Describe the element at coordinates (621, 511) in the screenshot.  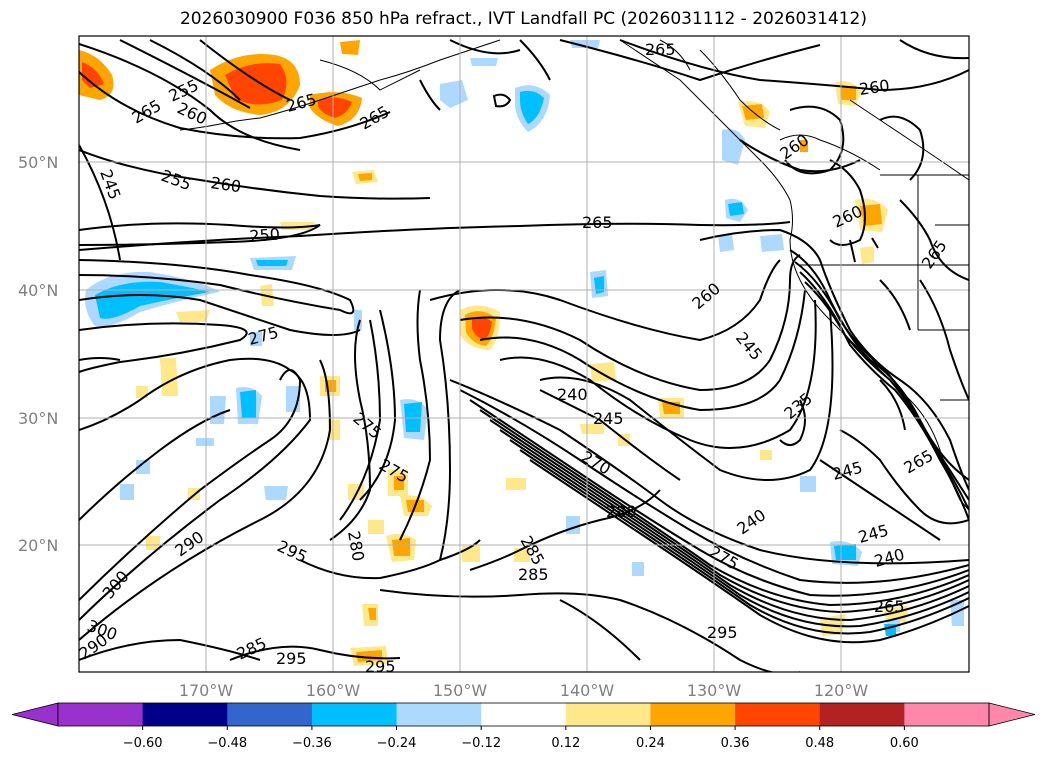
I see `contour-label: 280` at that location.